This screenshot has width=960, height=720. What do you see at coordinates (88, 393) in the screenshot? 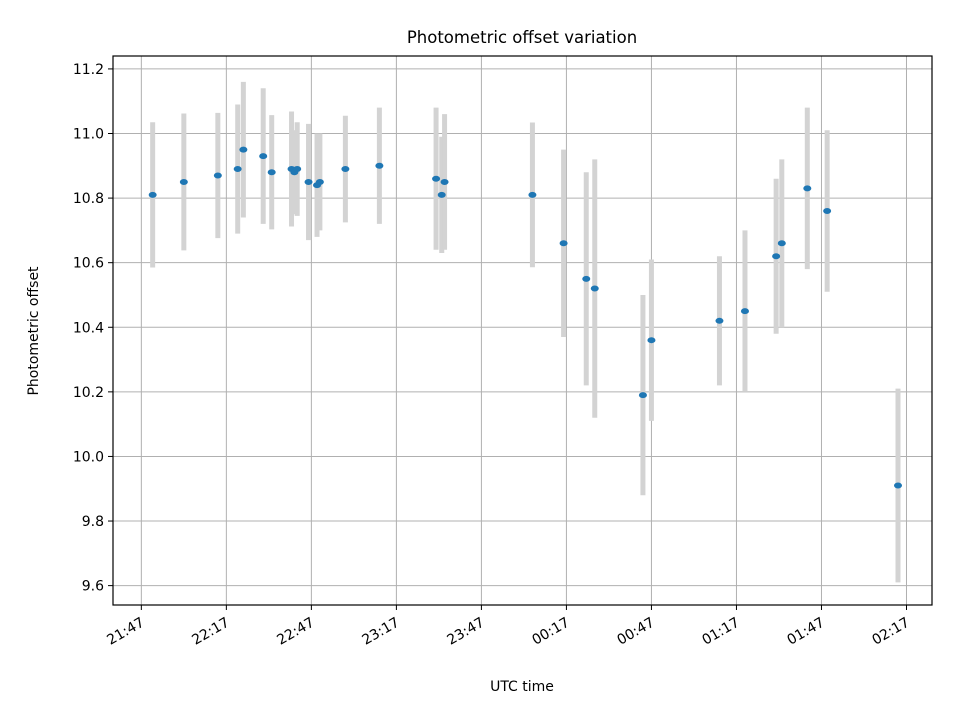
I see `y-tick-label: 10.2` at bounding box center [88, 393].